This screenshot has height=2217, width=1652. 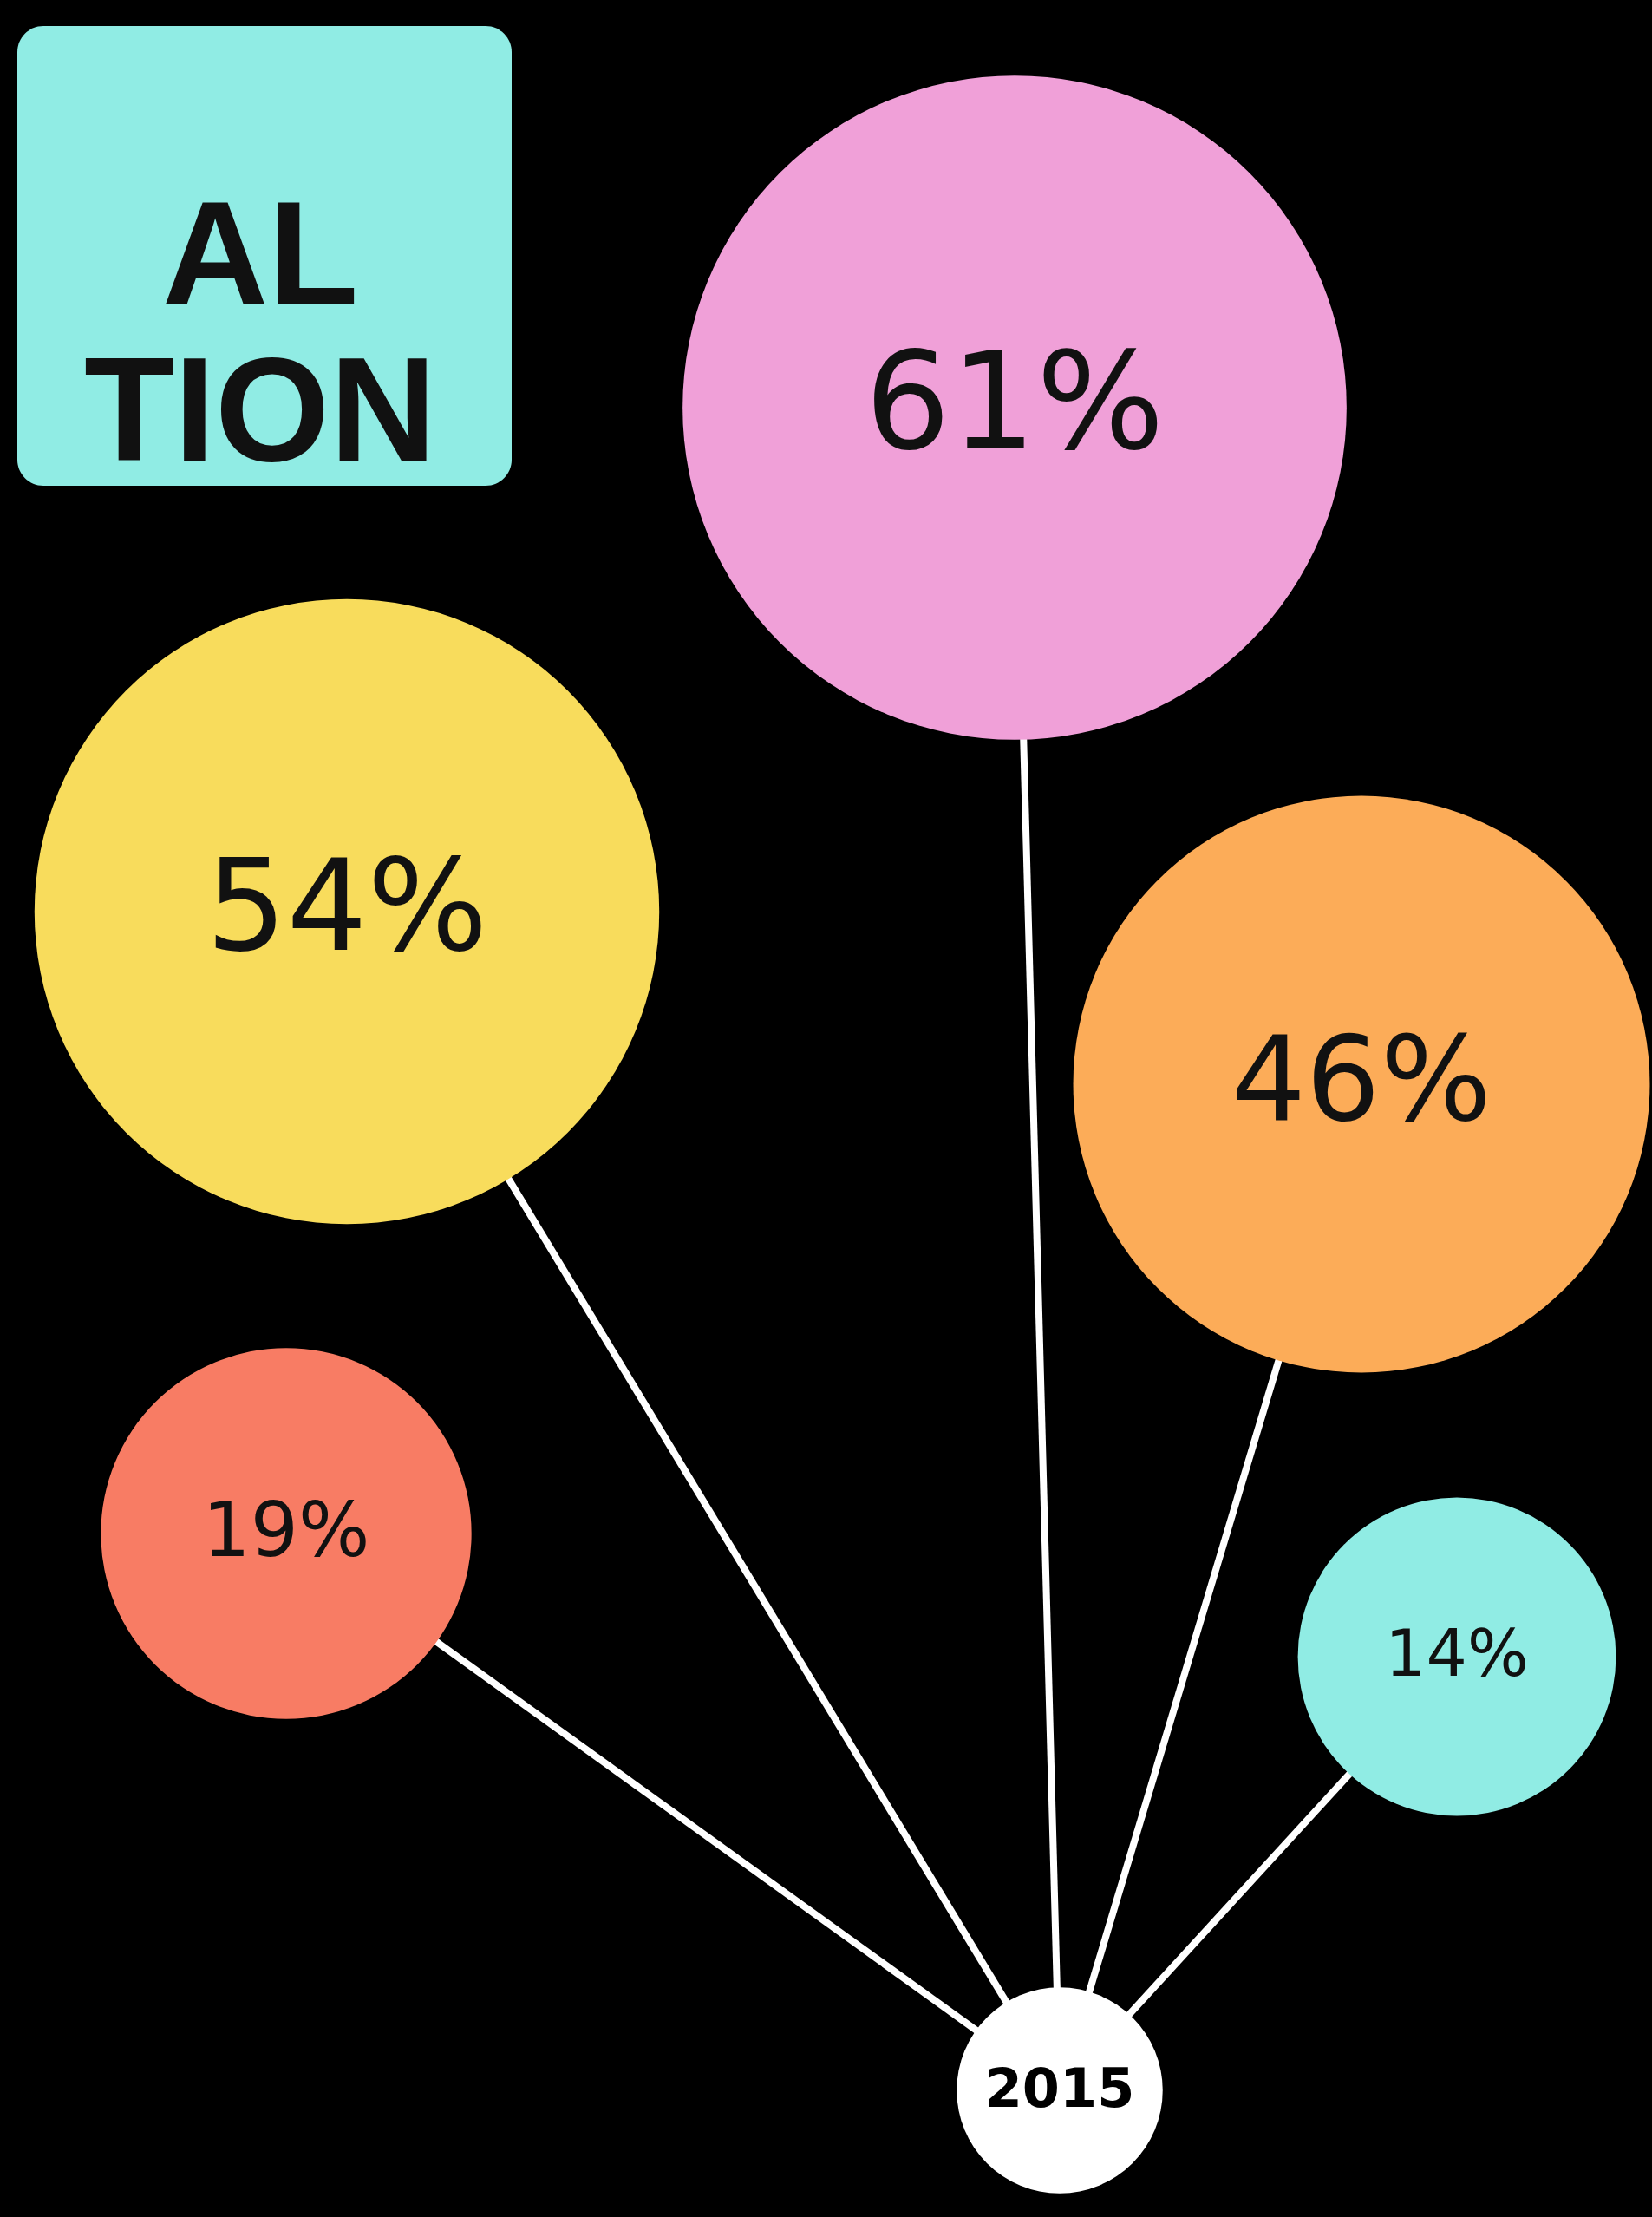 I want to click on data-label: 19%, so click(x=286, y=1530).